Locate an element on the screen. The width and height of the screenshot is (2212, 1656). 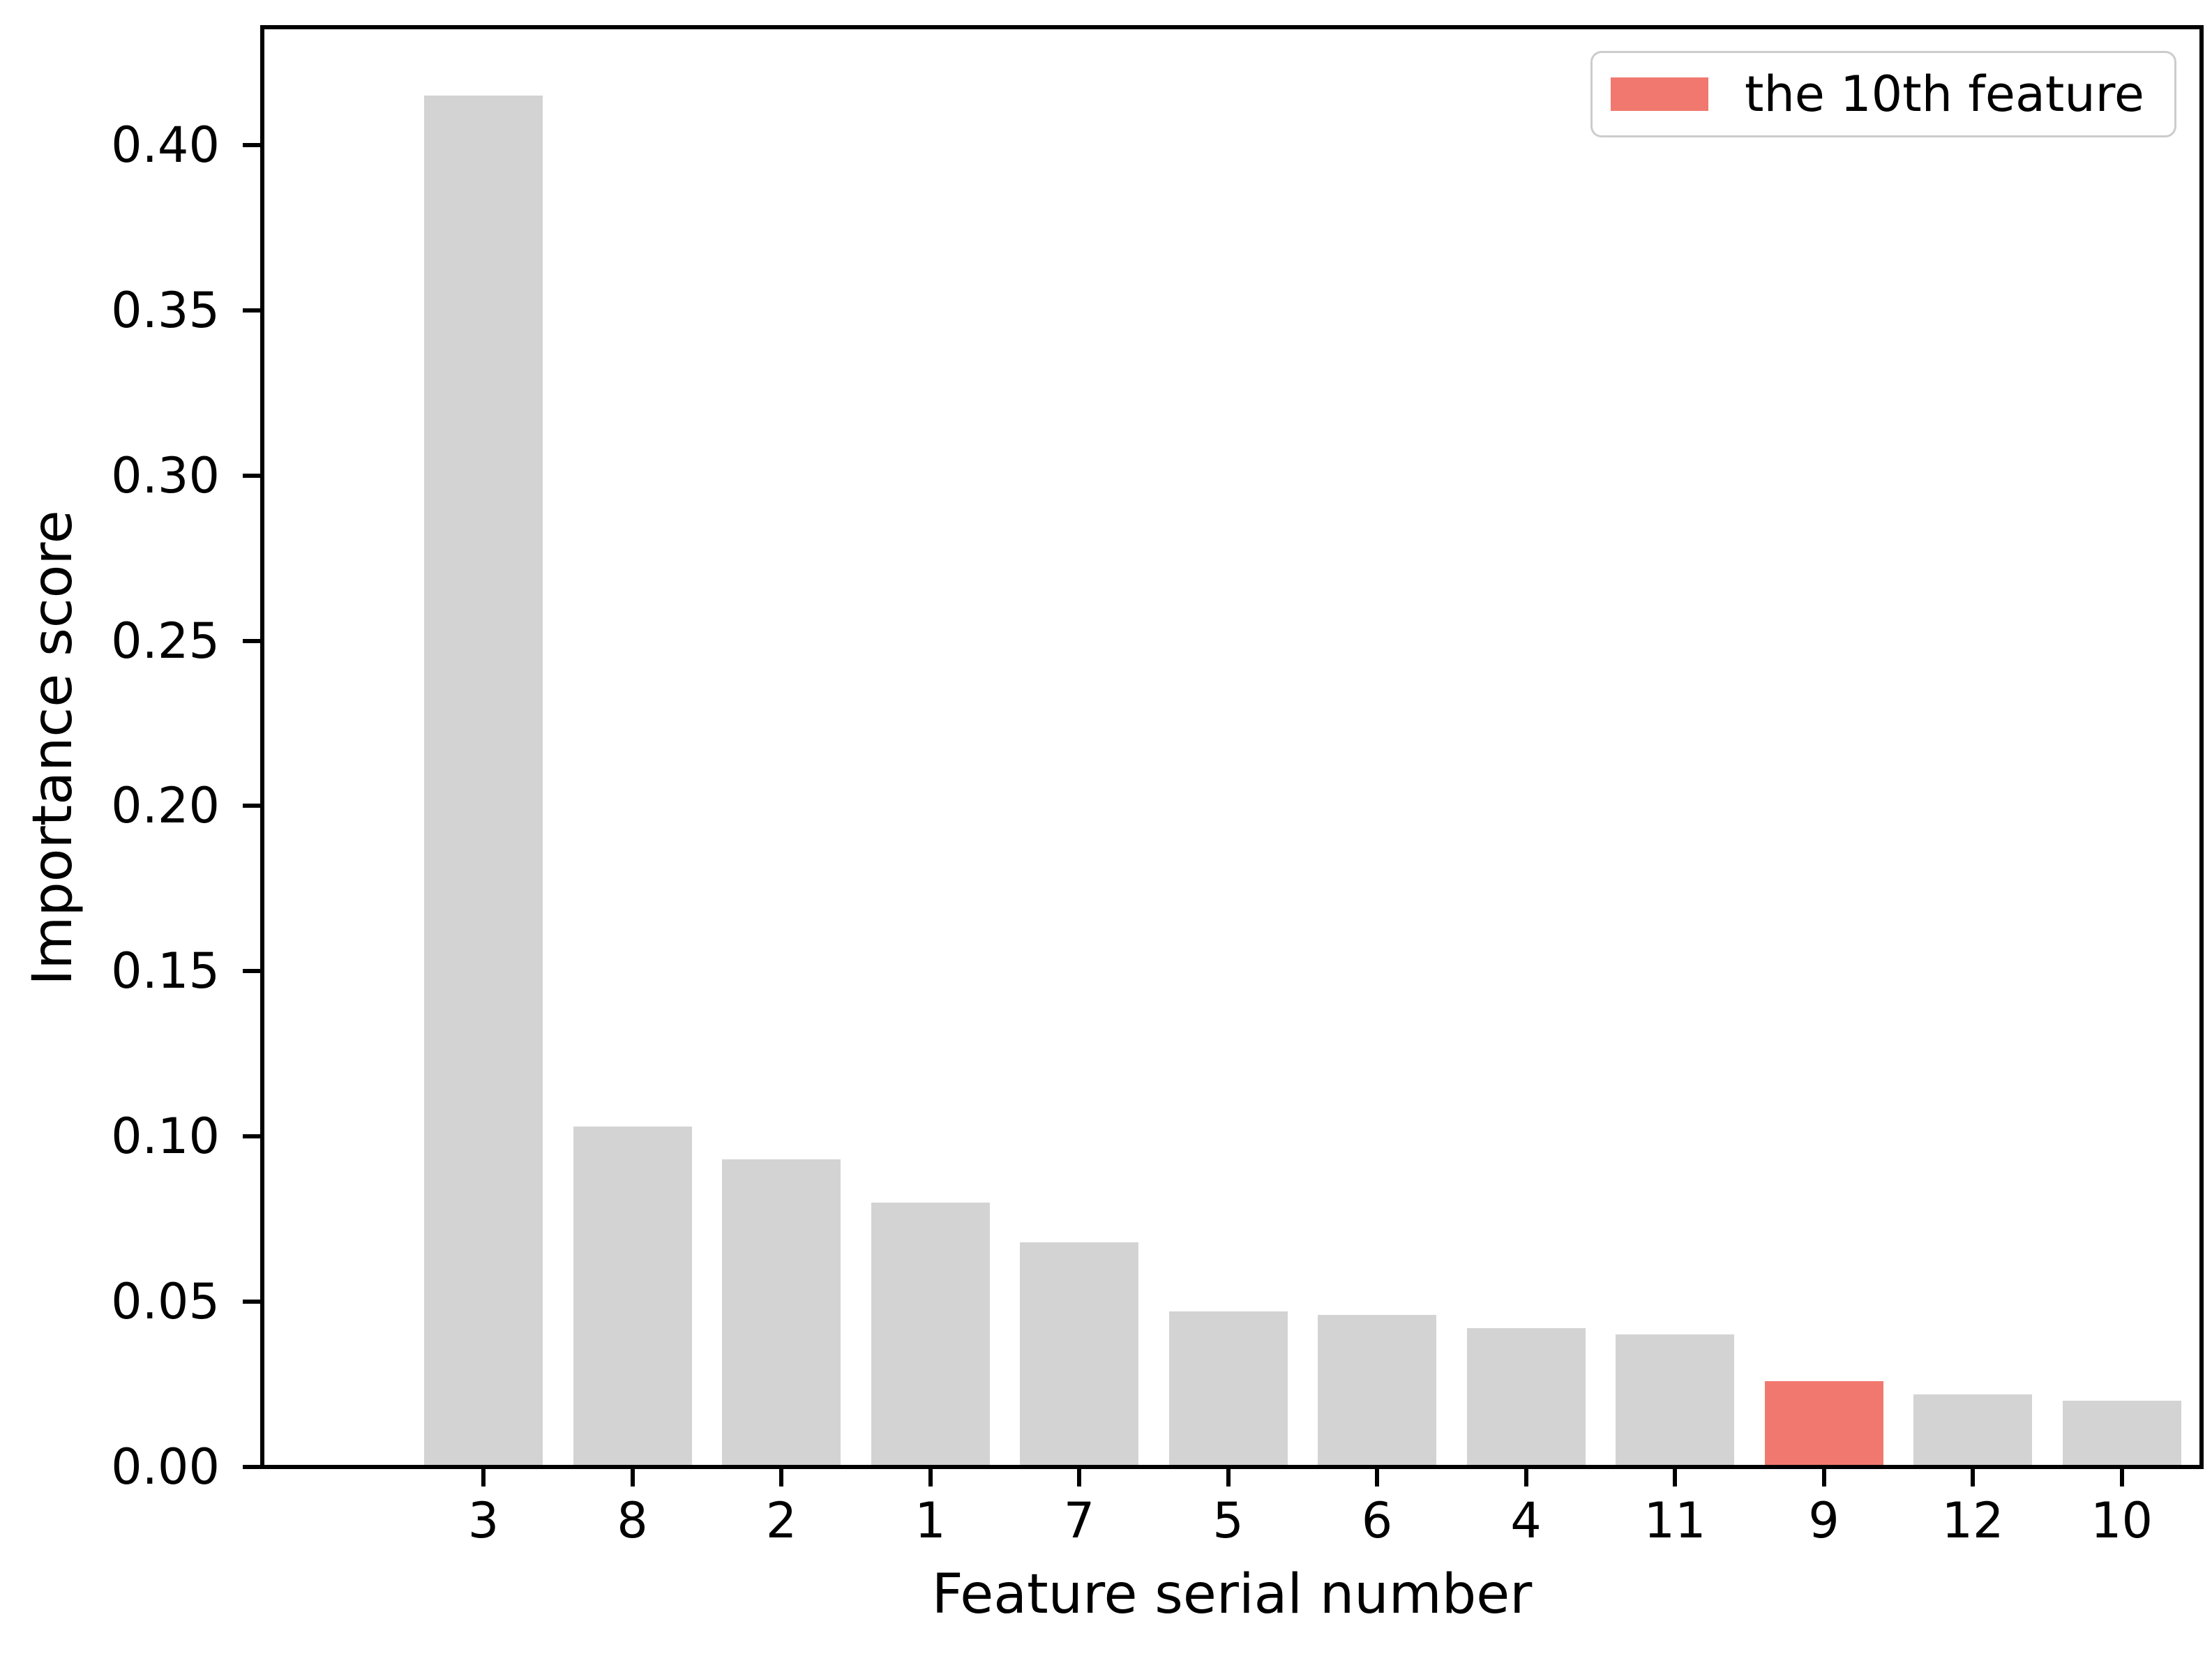
x-tick-label: 12 is located at coordinates (1973, 1520).